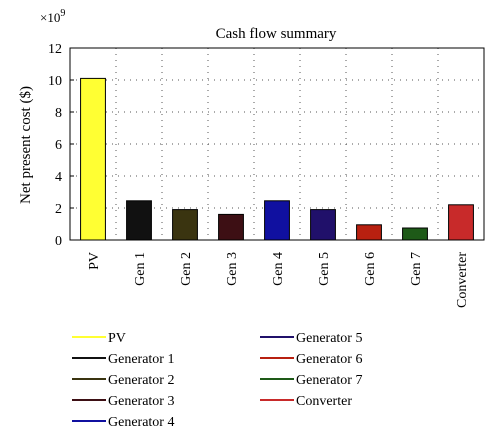 This screenshot has height=447, width=500. I want to click on legend-item: Generator 3, so click(123, 401).